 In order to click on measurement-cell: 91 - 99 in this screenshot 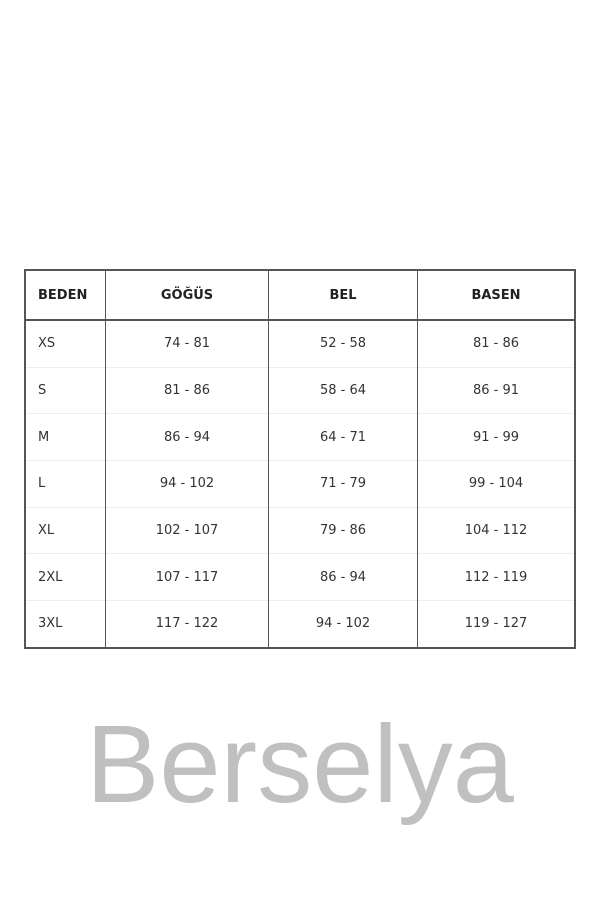, I will do `click(496, 437)`.